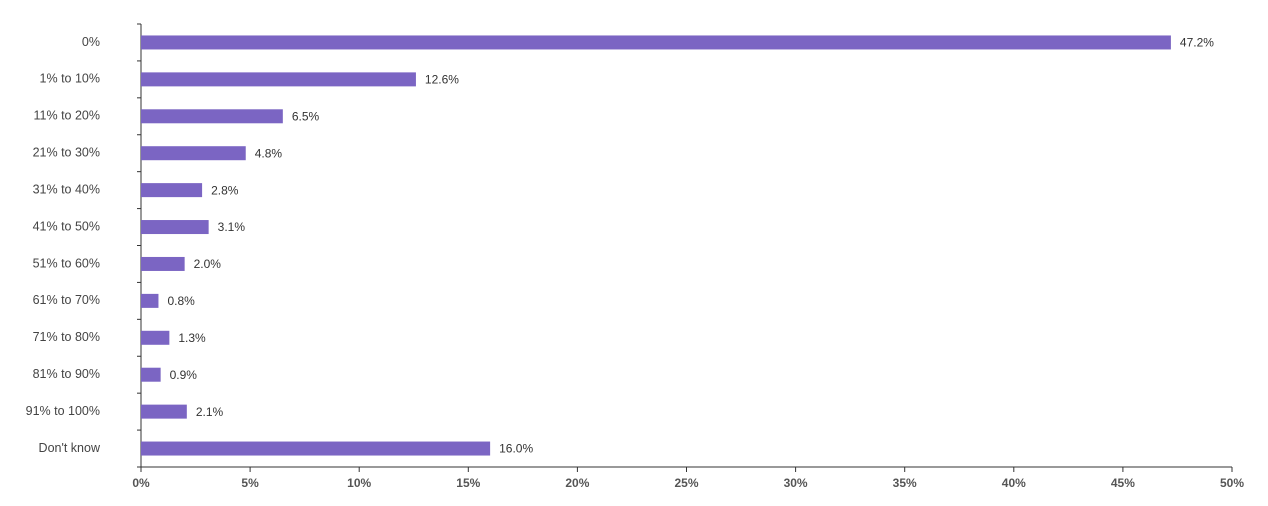 This screenshot has height=506, width=1268. I want to click on category-label: 61% to 70%, so click(66, 300).